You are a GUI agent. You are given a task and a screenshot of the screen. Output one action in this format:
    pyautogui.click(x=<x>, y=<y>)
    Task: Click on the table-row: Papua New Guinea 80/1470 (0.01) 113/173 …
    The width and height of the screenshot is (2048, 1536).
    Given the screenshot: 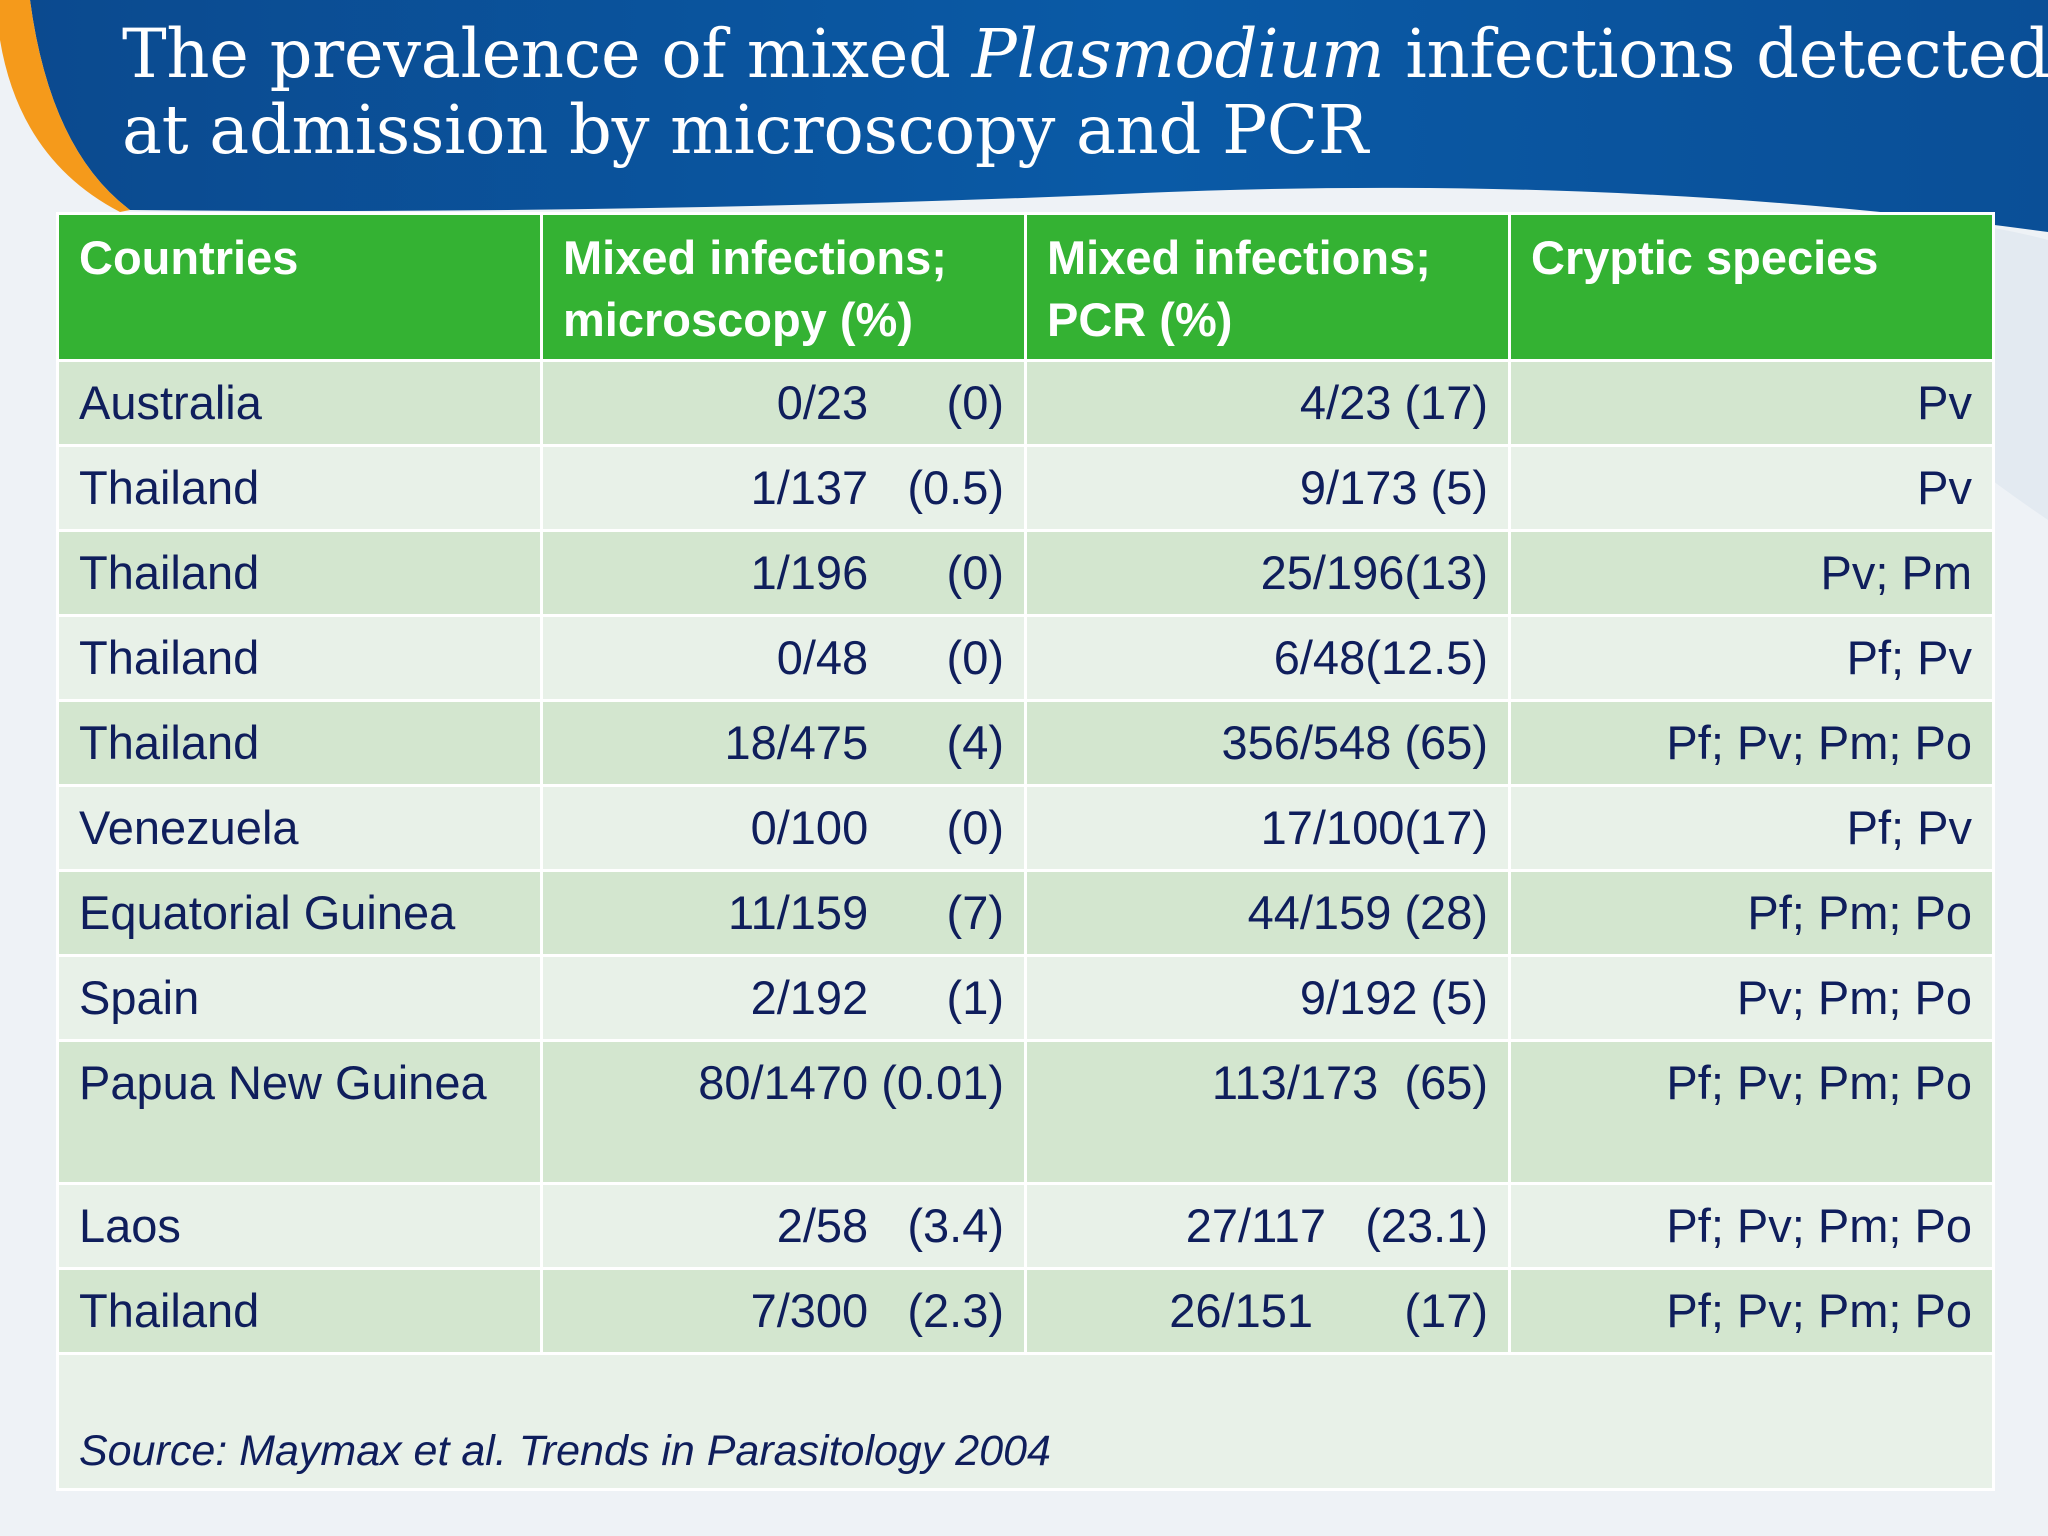 What is the action you would take?
    pyautogui.click(x=1025, y=1112)
    